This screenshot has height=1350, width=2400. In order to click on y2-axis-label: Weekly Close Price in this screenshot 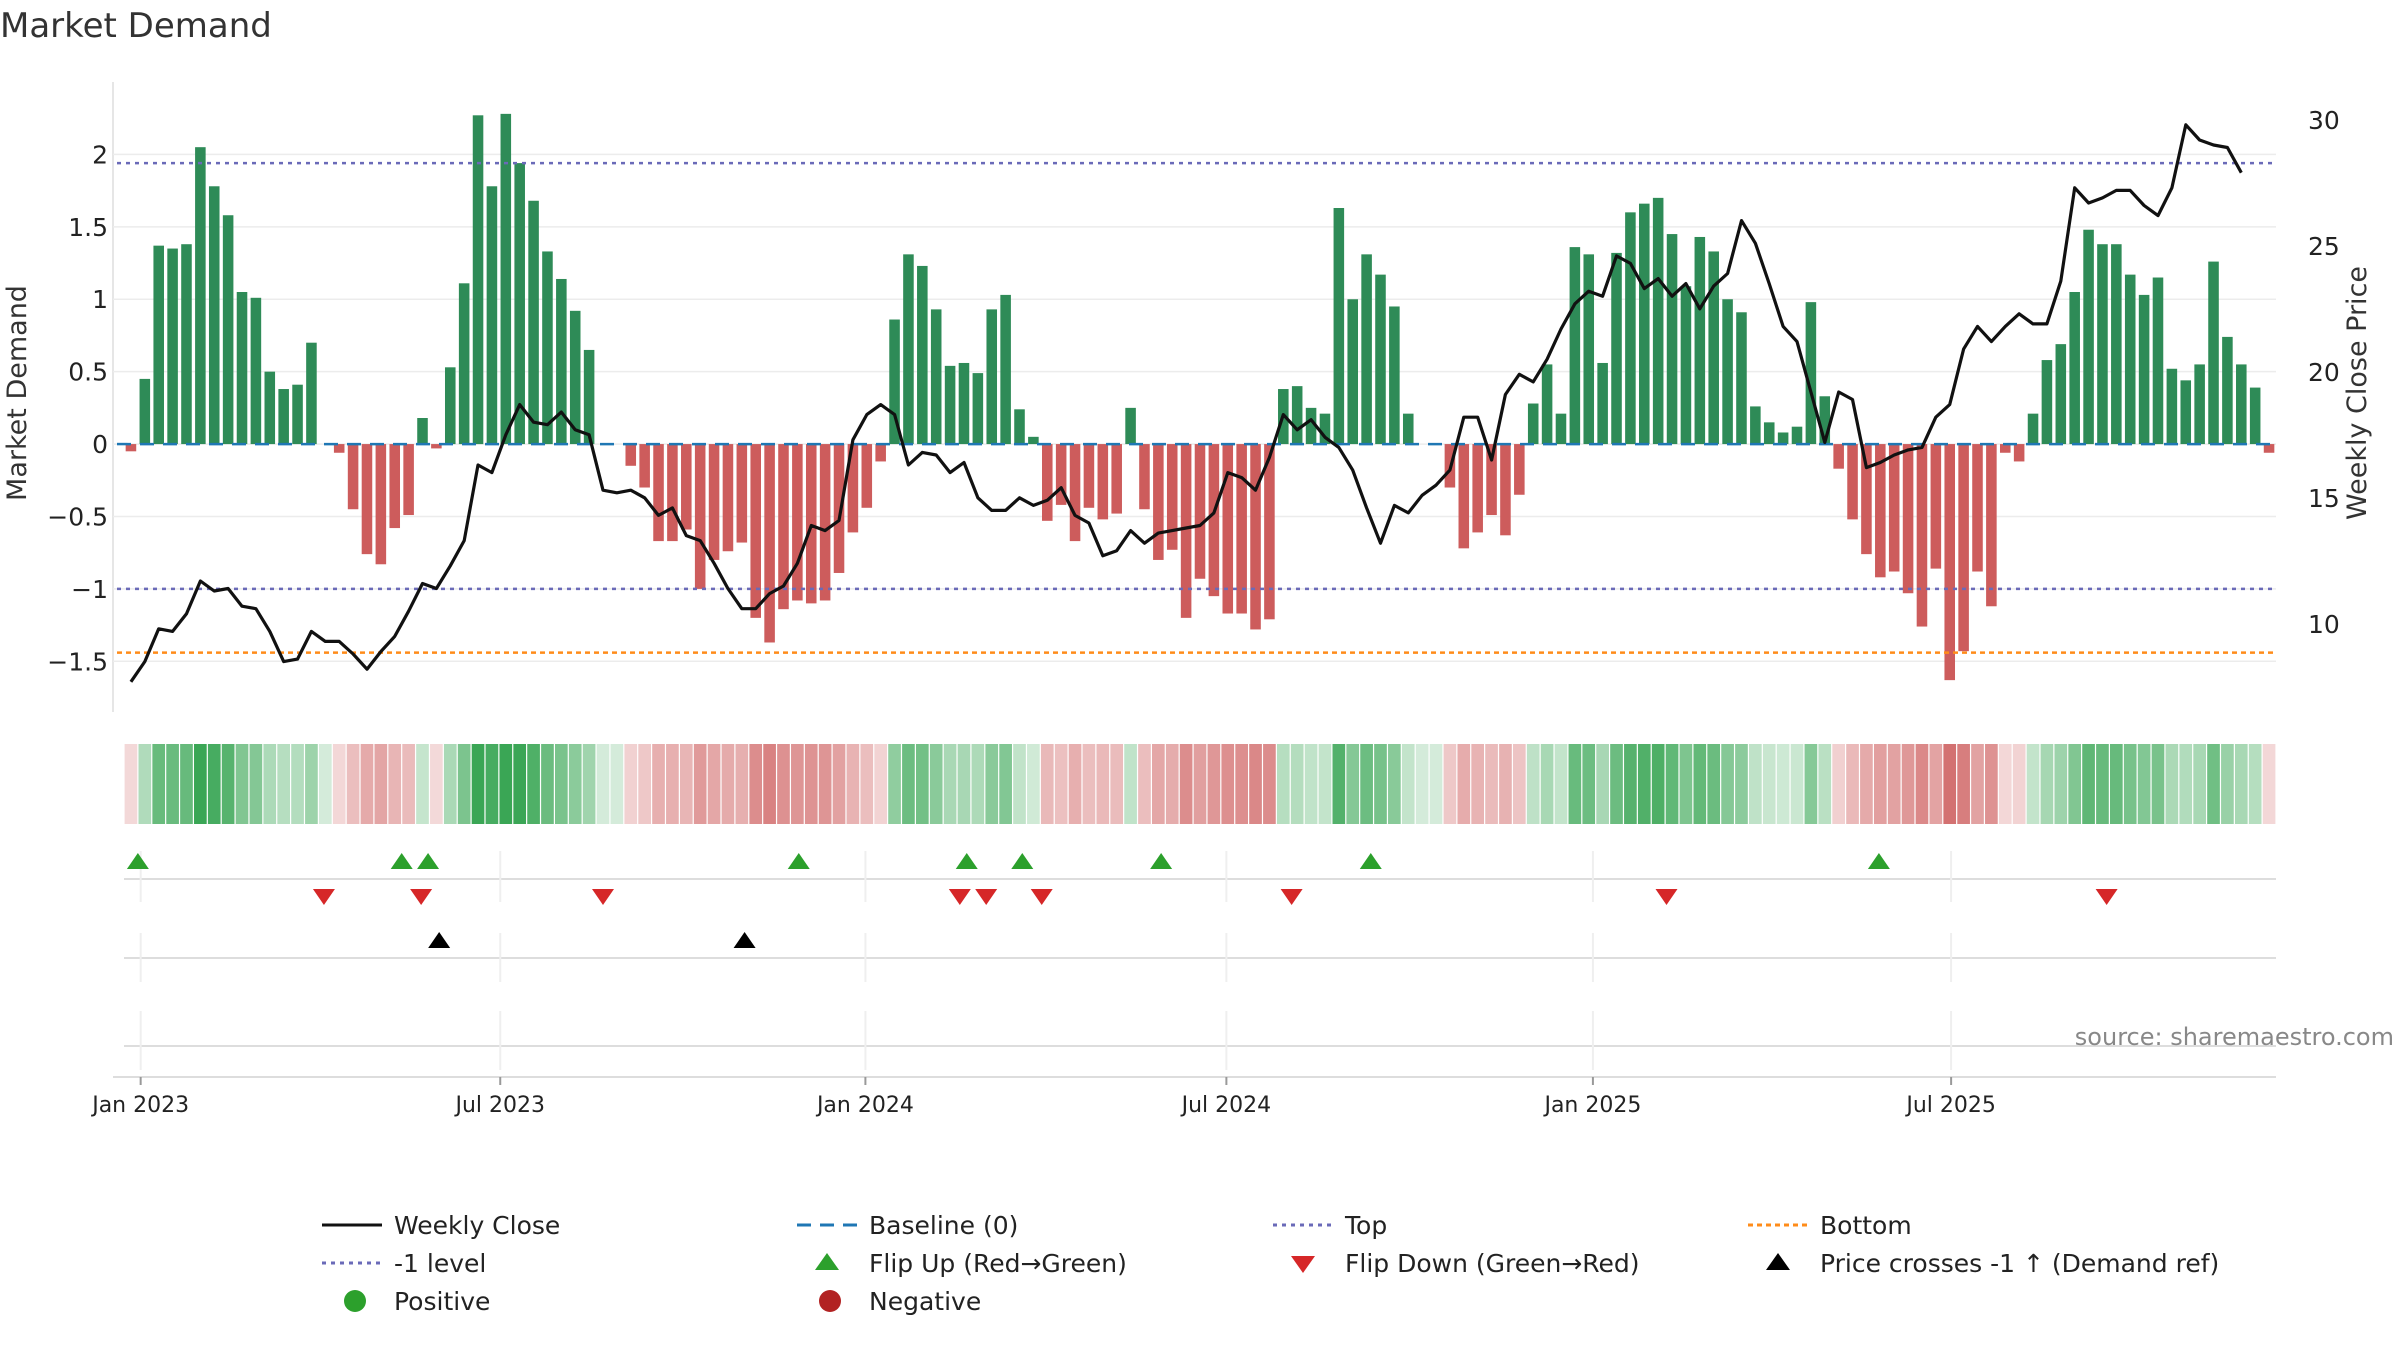, I will do `click(2357, 393)`.